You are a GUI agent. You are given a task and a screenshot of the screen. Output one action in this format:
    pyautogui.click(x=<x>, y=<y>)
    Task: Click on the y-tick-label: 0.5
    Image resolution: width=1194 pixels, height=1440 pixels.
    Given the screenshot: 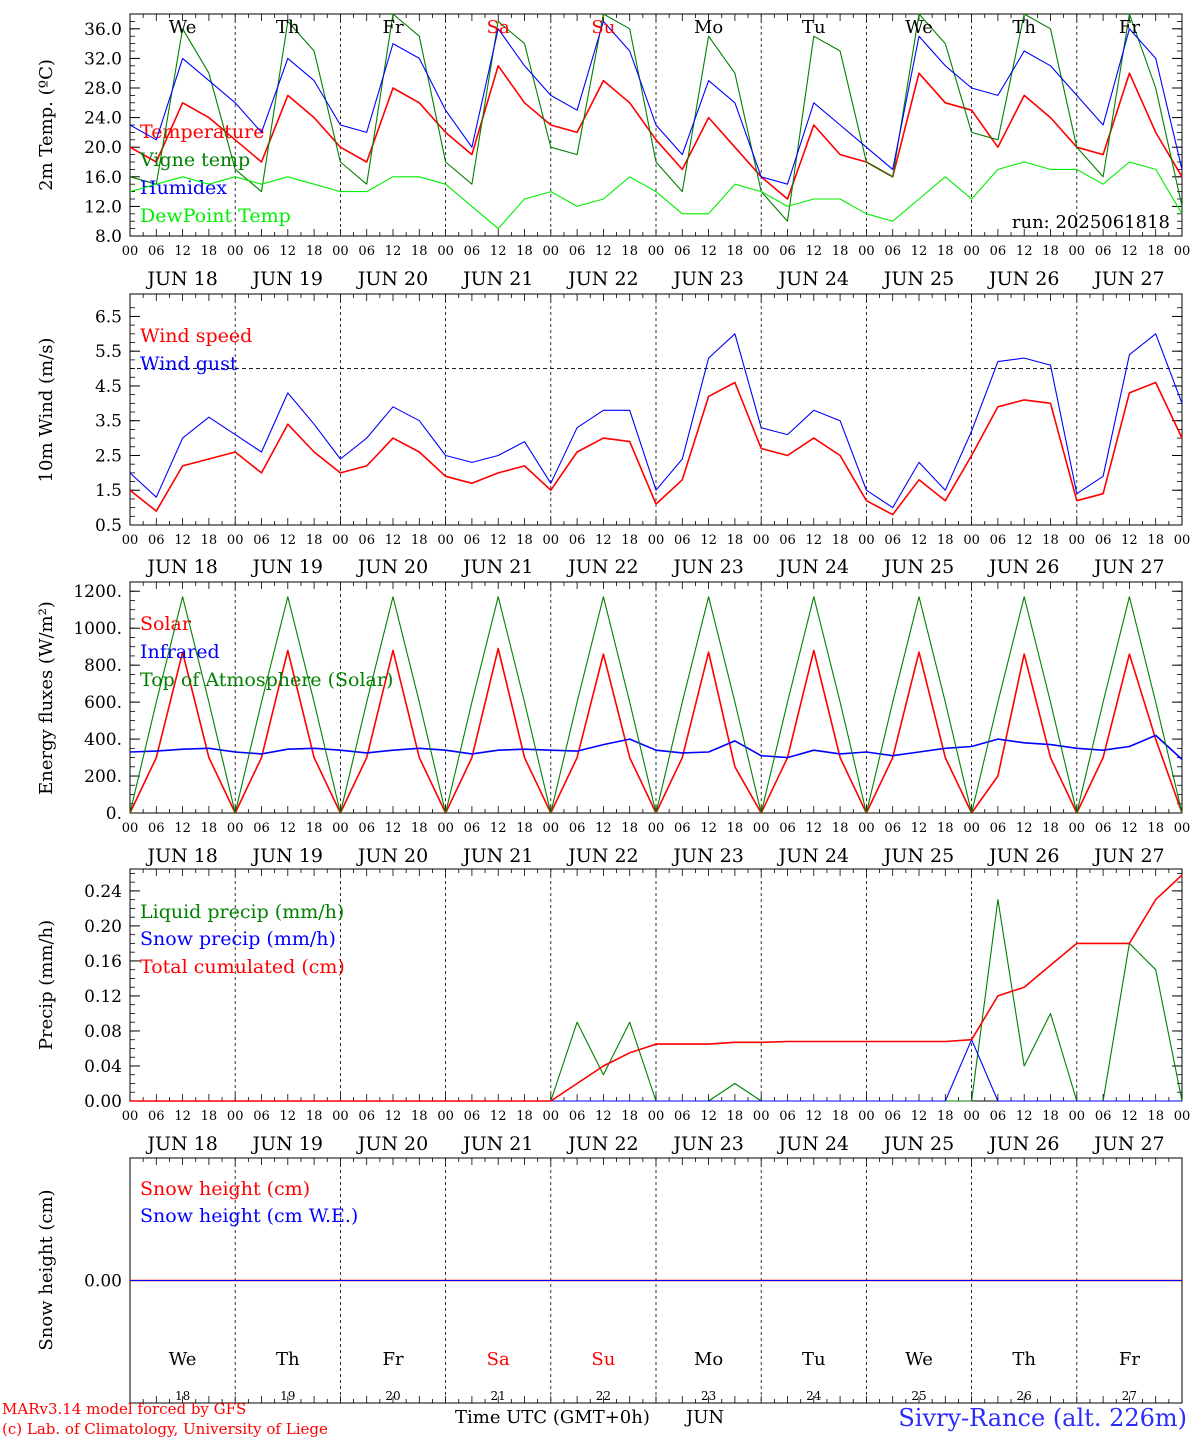 What is the action you would take?
    pyautogui.click(x=108, y=526)
    